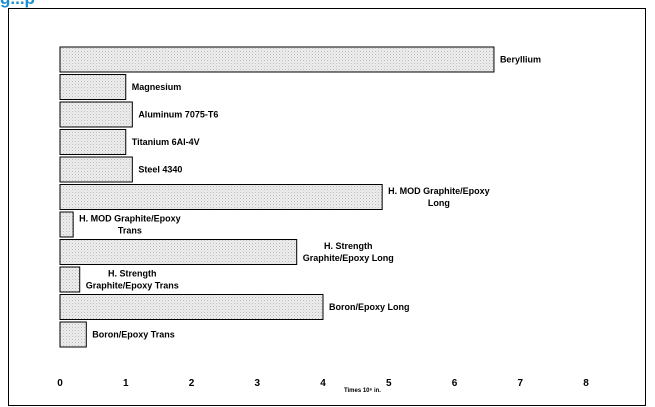  What do you see at coordinates (389, 383) in the screenshot?
I see `x-tick-label-5: 5` at bounding box center [389, 383].